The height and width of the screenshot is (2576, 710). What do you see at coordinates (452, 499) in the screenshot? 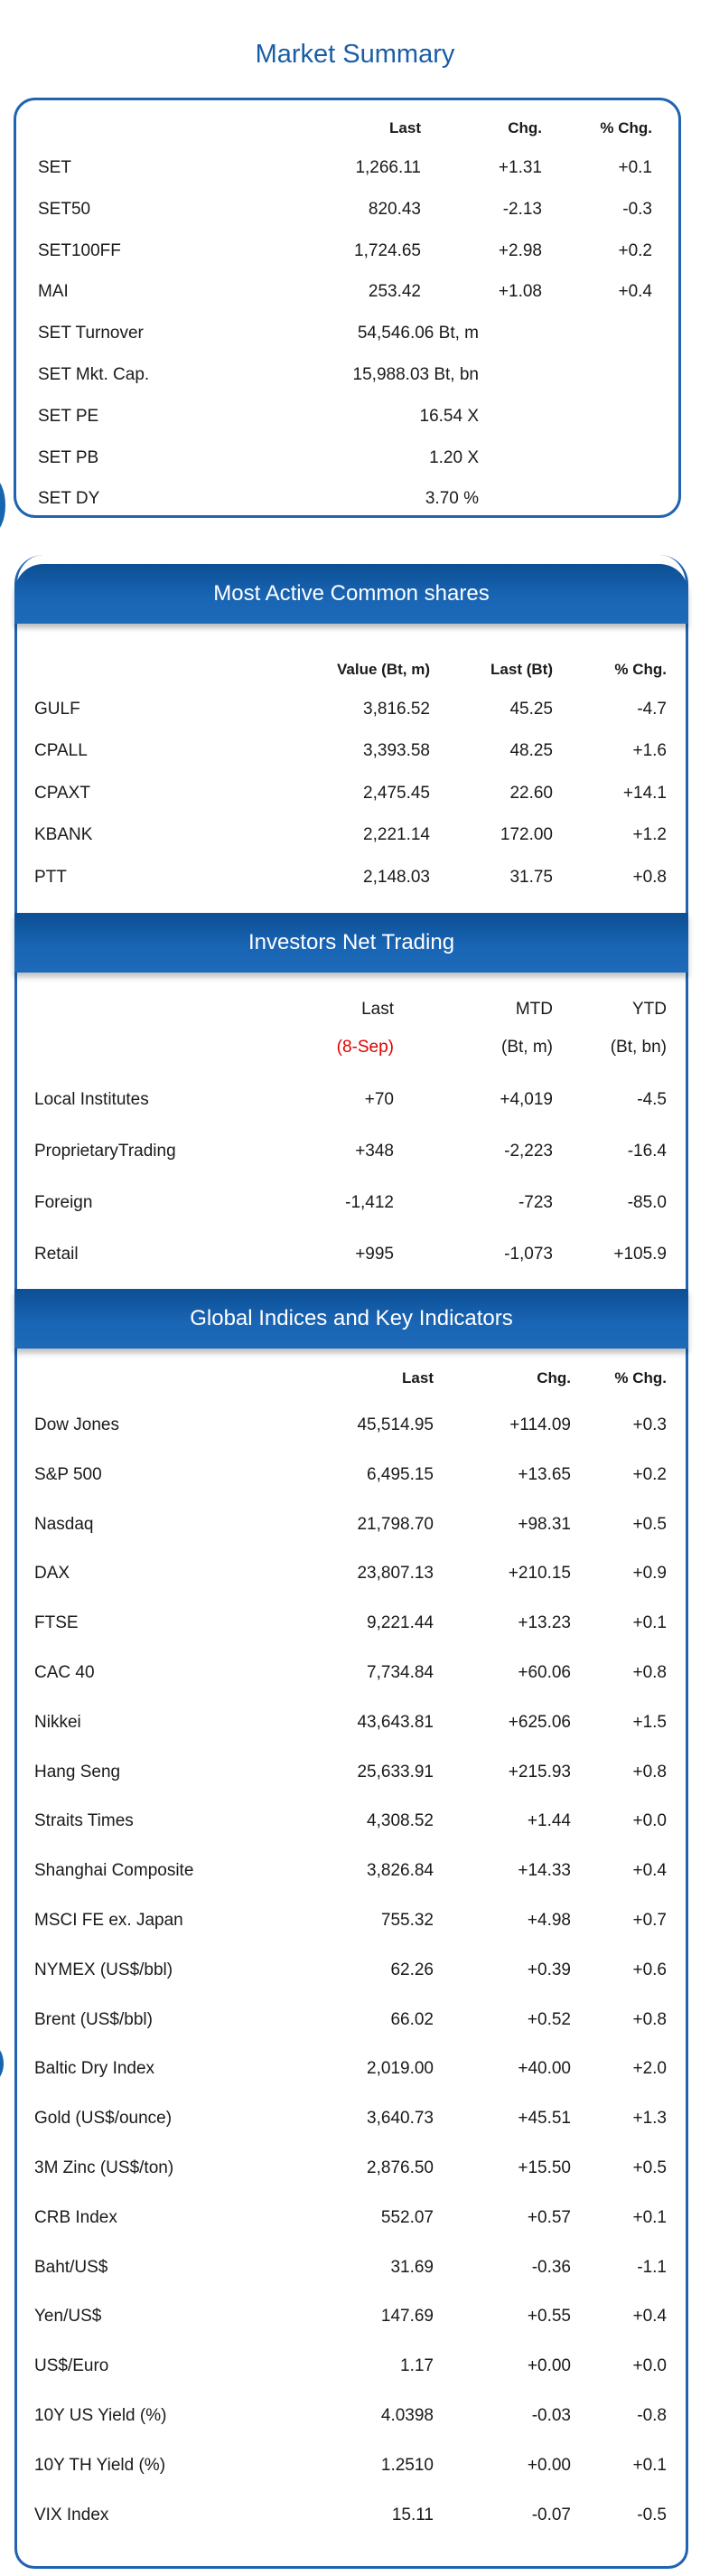
I see `ms-row-last: 3.70 %` at bounding box center [452, 499].